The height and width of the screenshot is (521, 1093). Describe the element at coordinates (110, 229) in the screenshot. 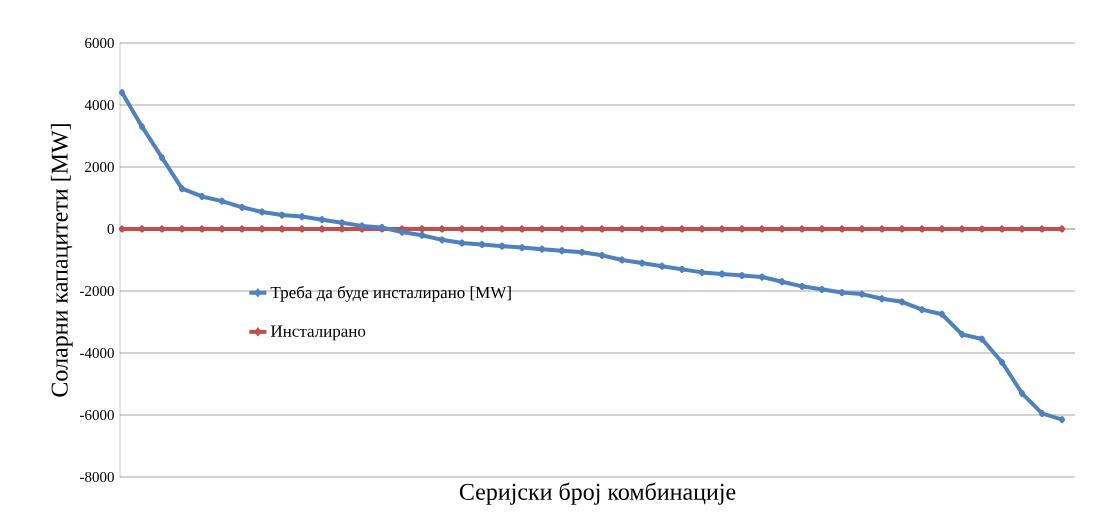

I see `y-tick-label: 0` at that location.